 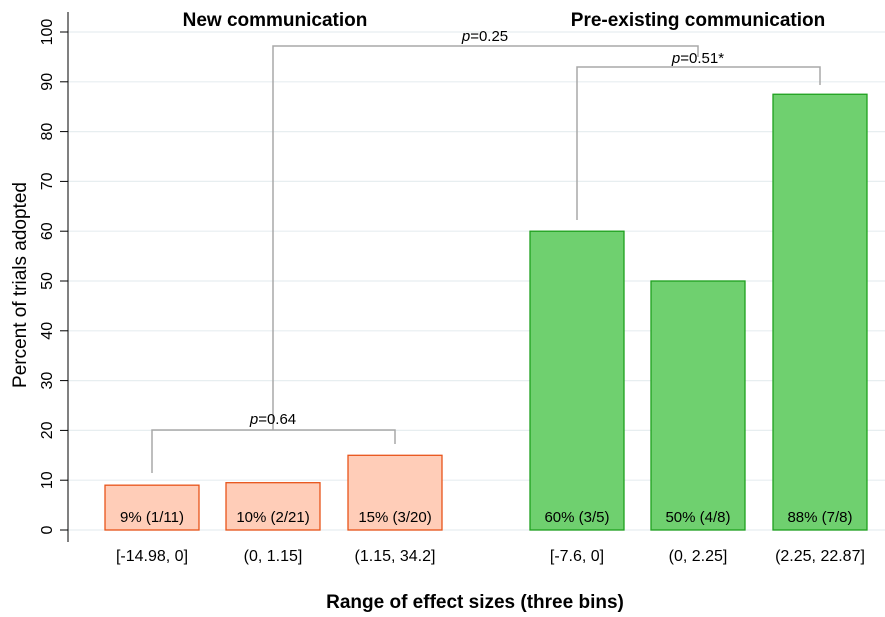 I want to click on bar-value-label: 10% (2/21), so click(x=272, y=517).